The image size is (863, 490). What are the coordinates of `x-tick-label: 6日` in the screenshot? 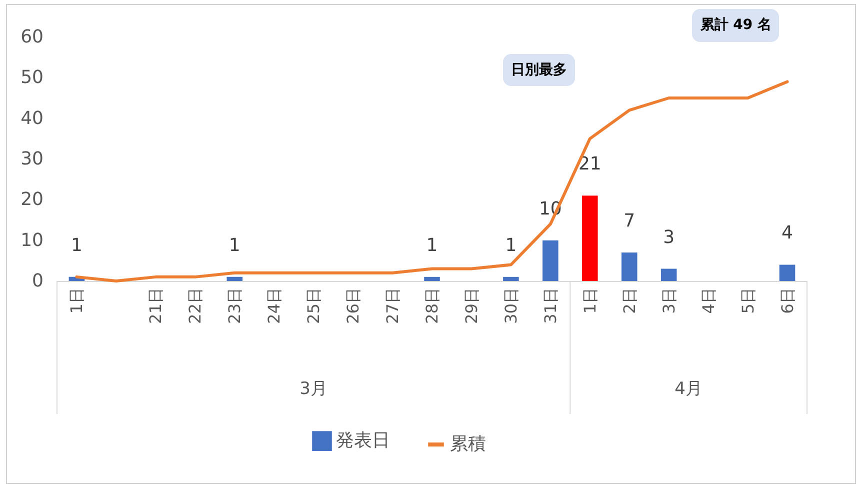 It's located at (787, 301).